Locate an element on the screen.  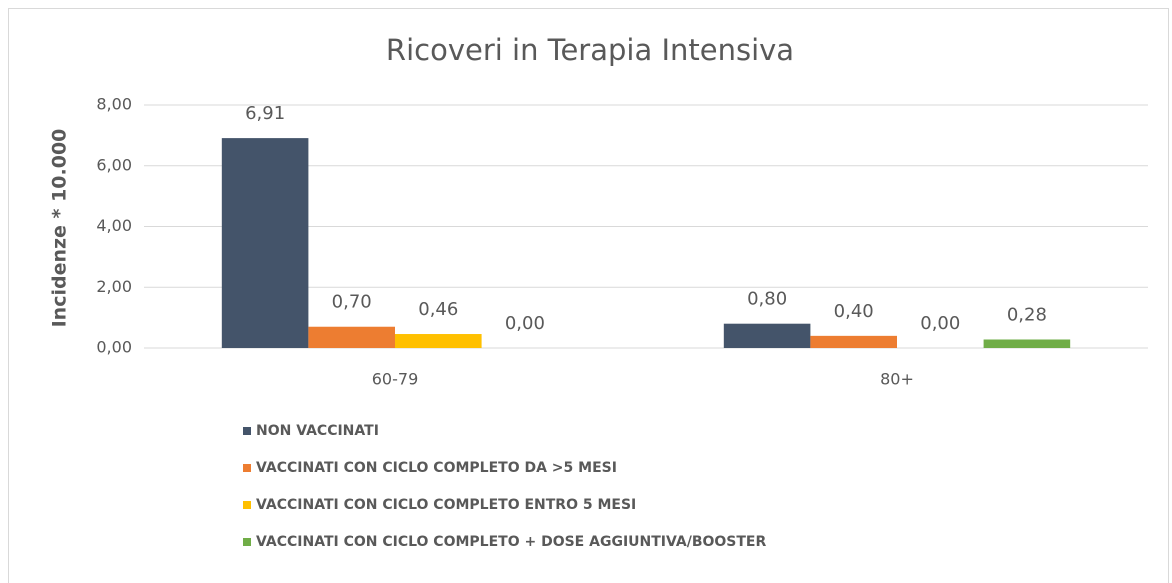
data-label: 6,91 is located at coordinates (265, 113).